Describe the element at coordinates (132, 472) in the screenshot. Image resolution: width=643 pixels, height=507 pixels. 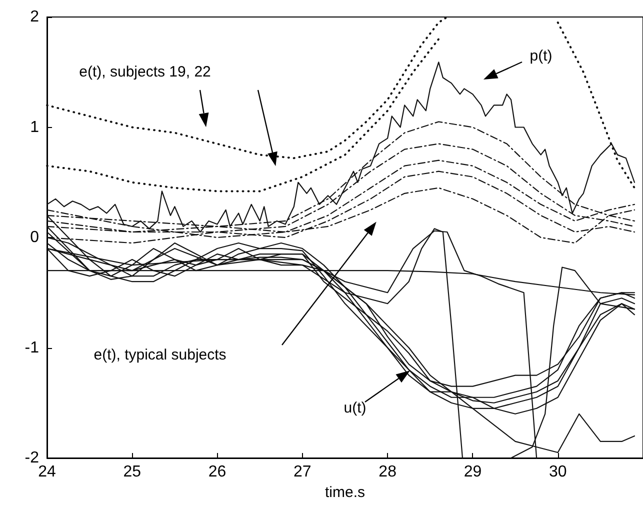
I see `x-tick-label: 25` at that location.